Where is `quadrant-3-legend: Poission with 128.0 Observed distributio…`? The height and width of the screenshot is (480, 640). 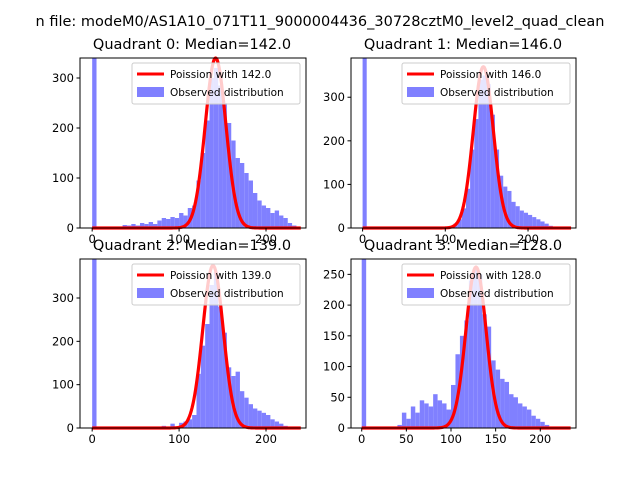
quadrant-3-legend: Poission with 128.0 Observed distributio… is located at coordinates (486, 284).